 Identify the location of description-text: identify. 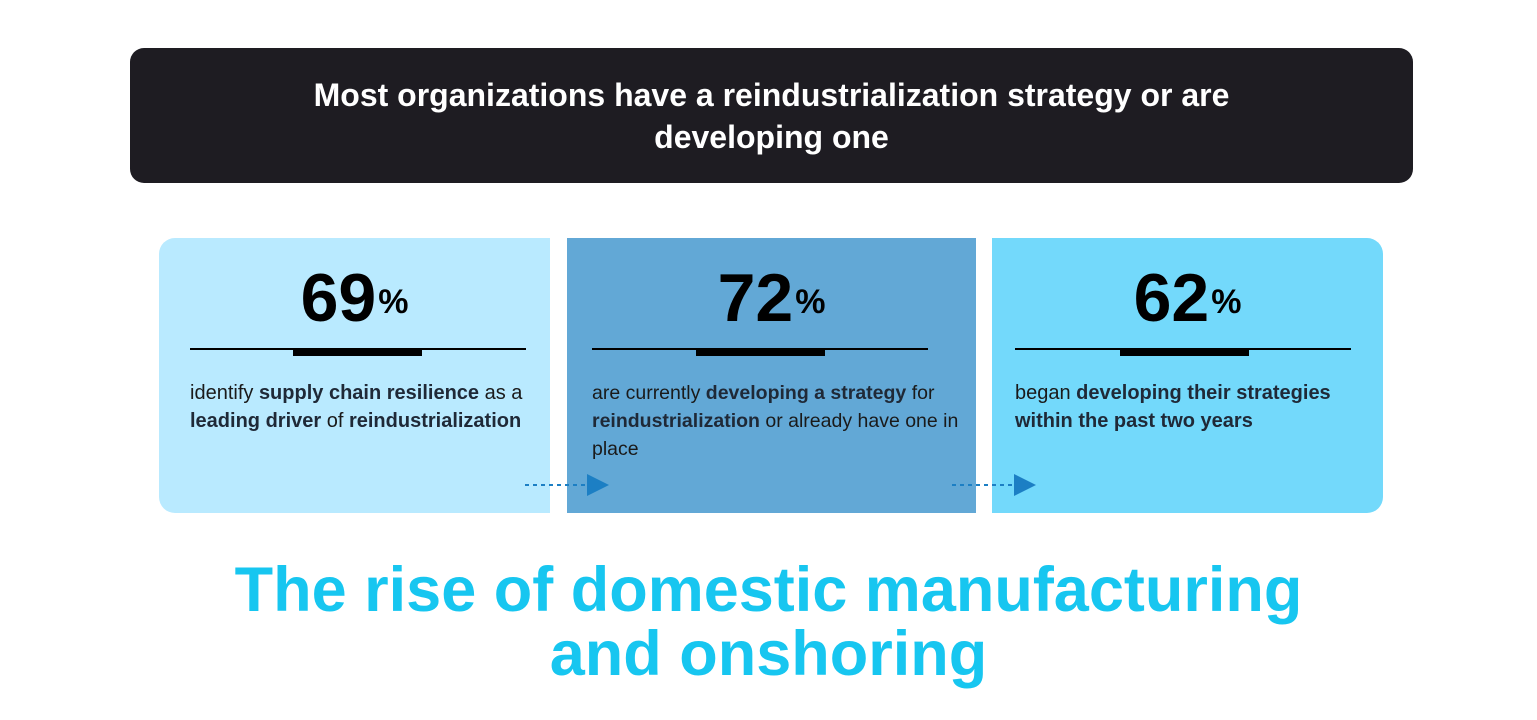
(224, 393).